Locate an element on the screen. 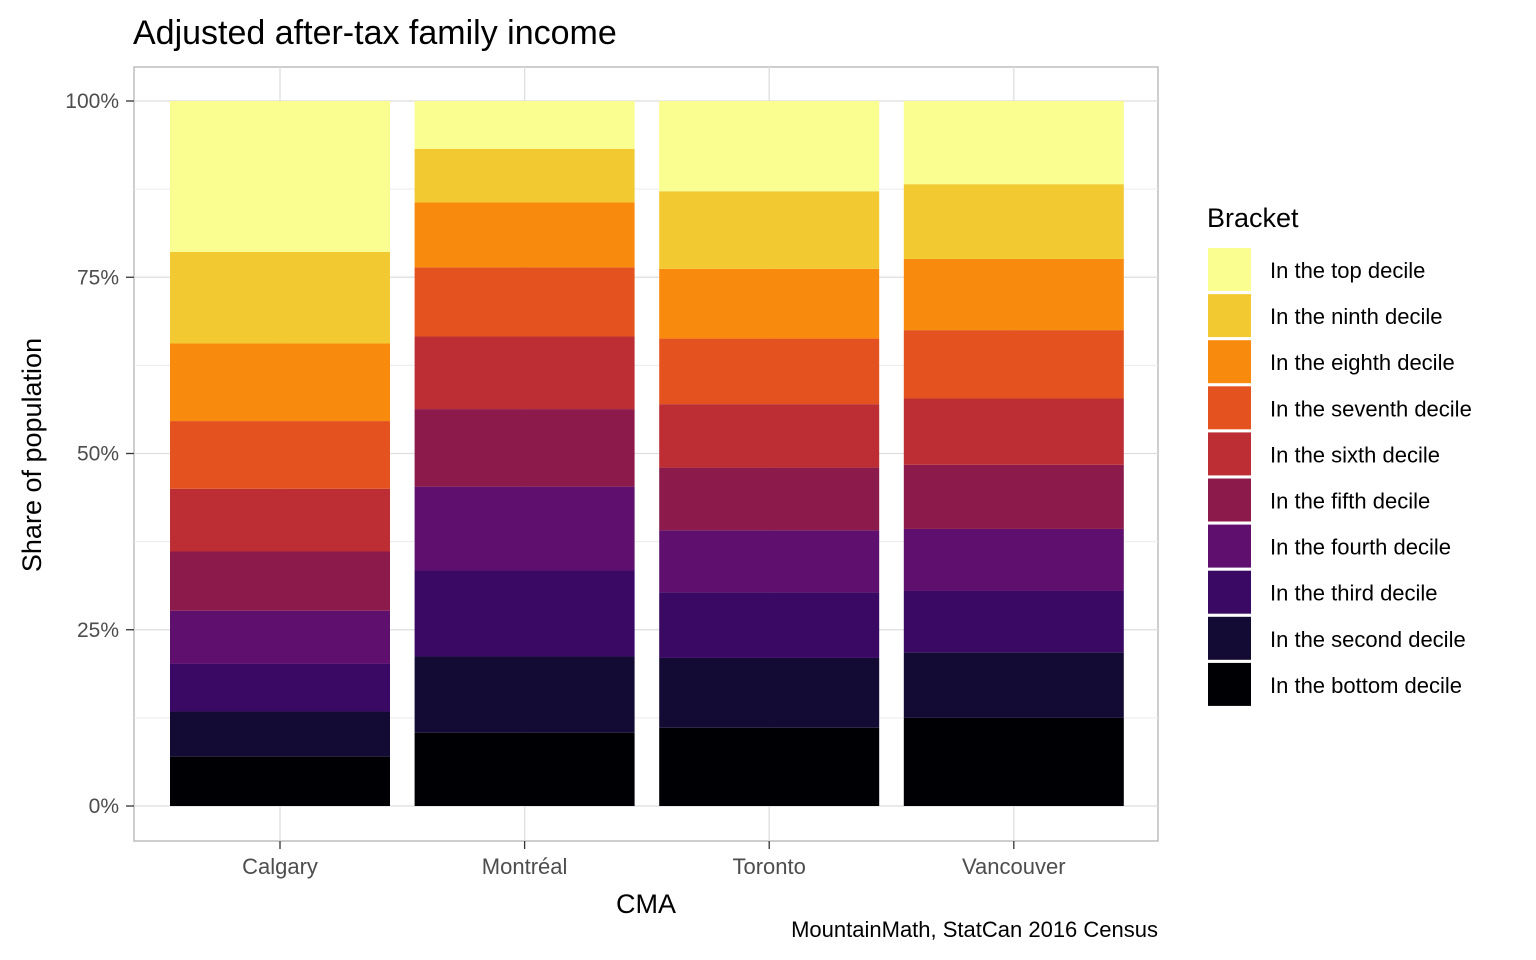 Image resolution: width=1536 pixels, height=960 pixels. y-axis-title: Share of population is located at coordinates (32, 455).